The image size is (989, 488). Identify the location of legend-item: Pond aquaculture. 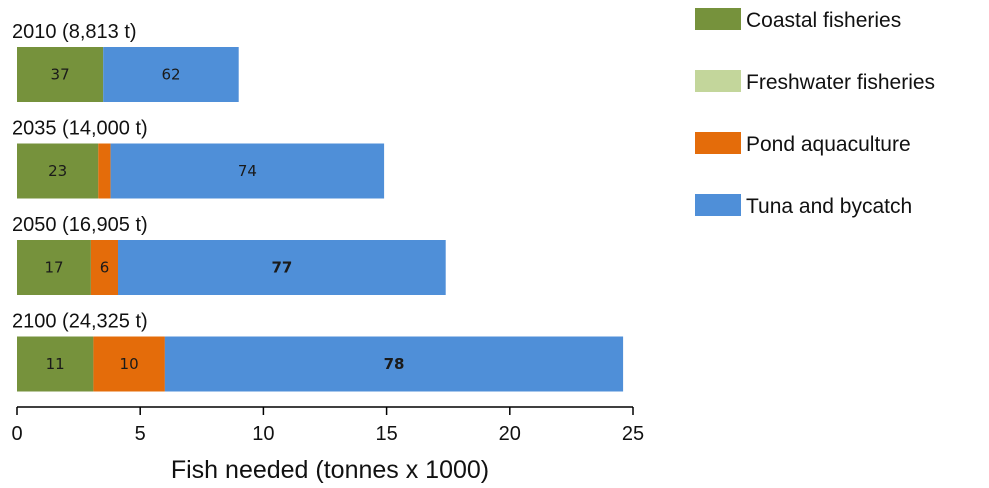
(803, 144).